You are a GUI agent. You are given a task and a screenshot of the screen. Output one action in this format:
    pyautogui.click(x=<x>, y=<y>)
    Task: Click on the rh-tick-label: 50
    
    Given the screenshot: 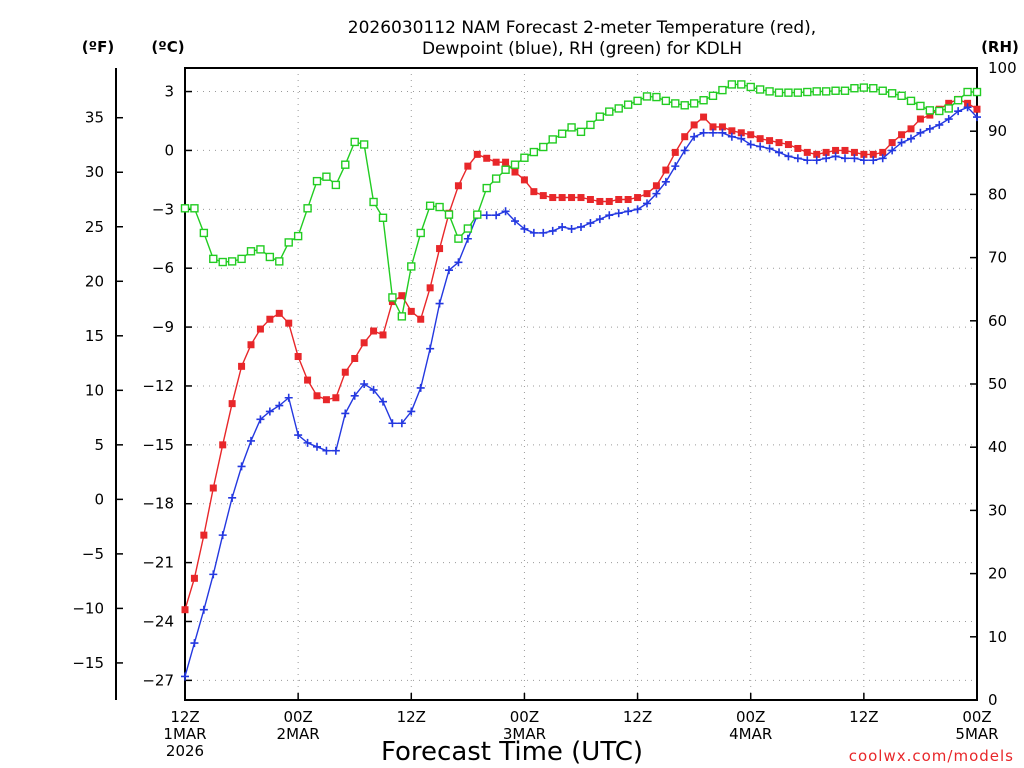 What is the action you would take?
    pyautogui.click(x=997, y=384)
    